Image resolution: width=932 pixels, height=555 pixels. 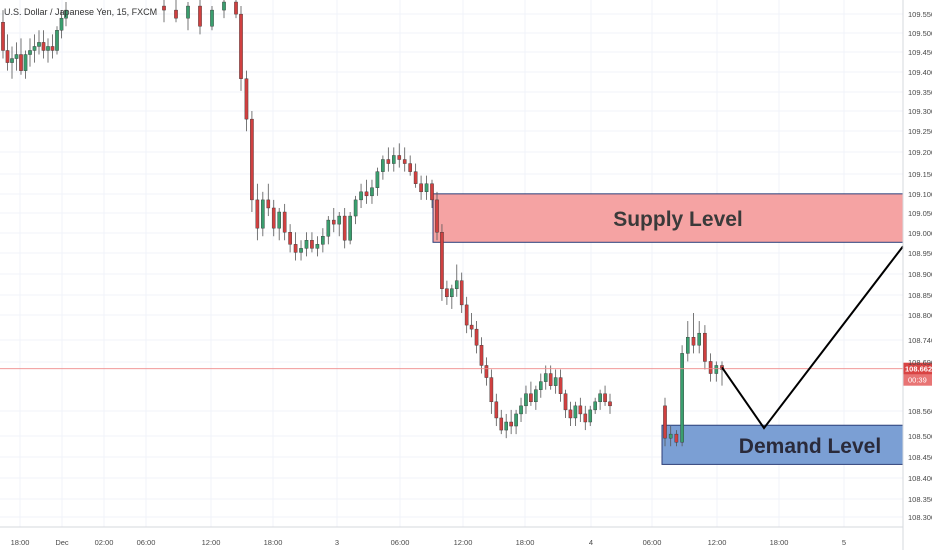 What do you see at coordinates (810, 446) in the screenshot?
I see `demand-zone-label: Demand Level` at bounding box center [810, 446].